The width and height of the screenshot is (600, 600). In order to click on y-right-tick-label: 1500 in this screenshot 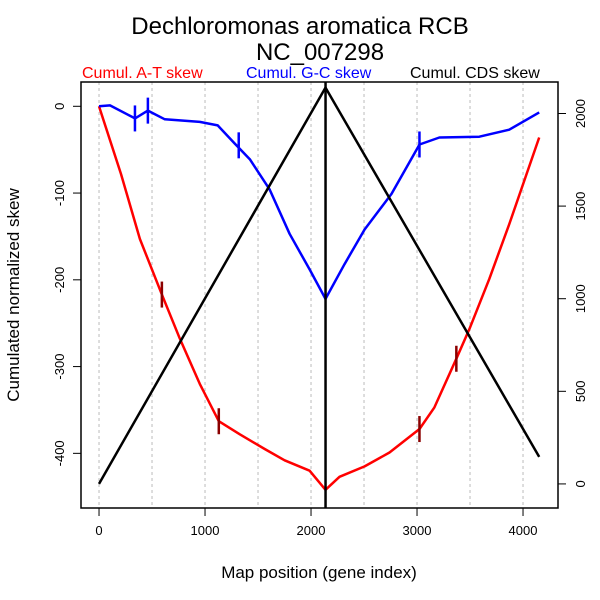, I will do `click(580, 206)`.